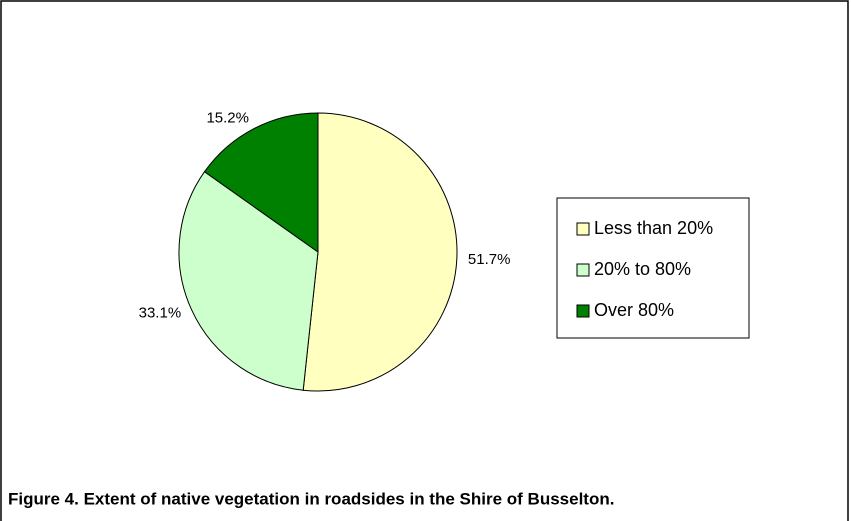 This screenshot has width=851, height=521. I want to click on data-label: 33.1%, so click(160, 313).